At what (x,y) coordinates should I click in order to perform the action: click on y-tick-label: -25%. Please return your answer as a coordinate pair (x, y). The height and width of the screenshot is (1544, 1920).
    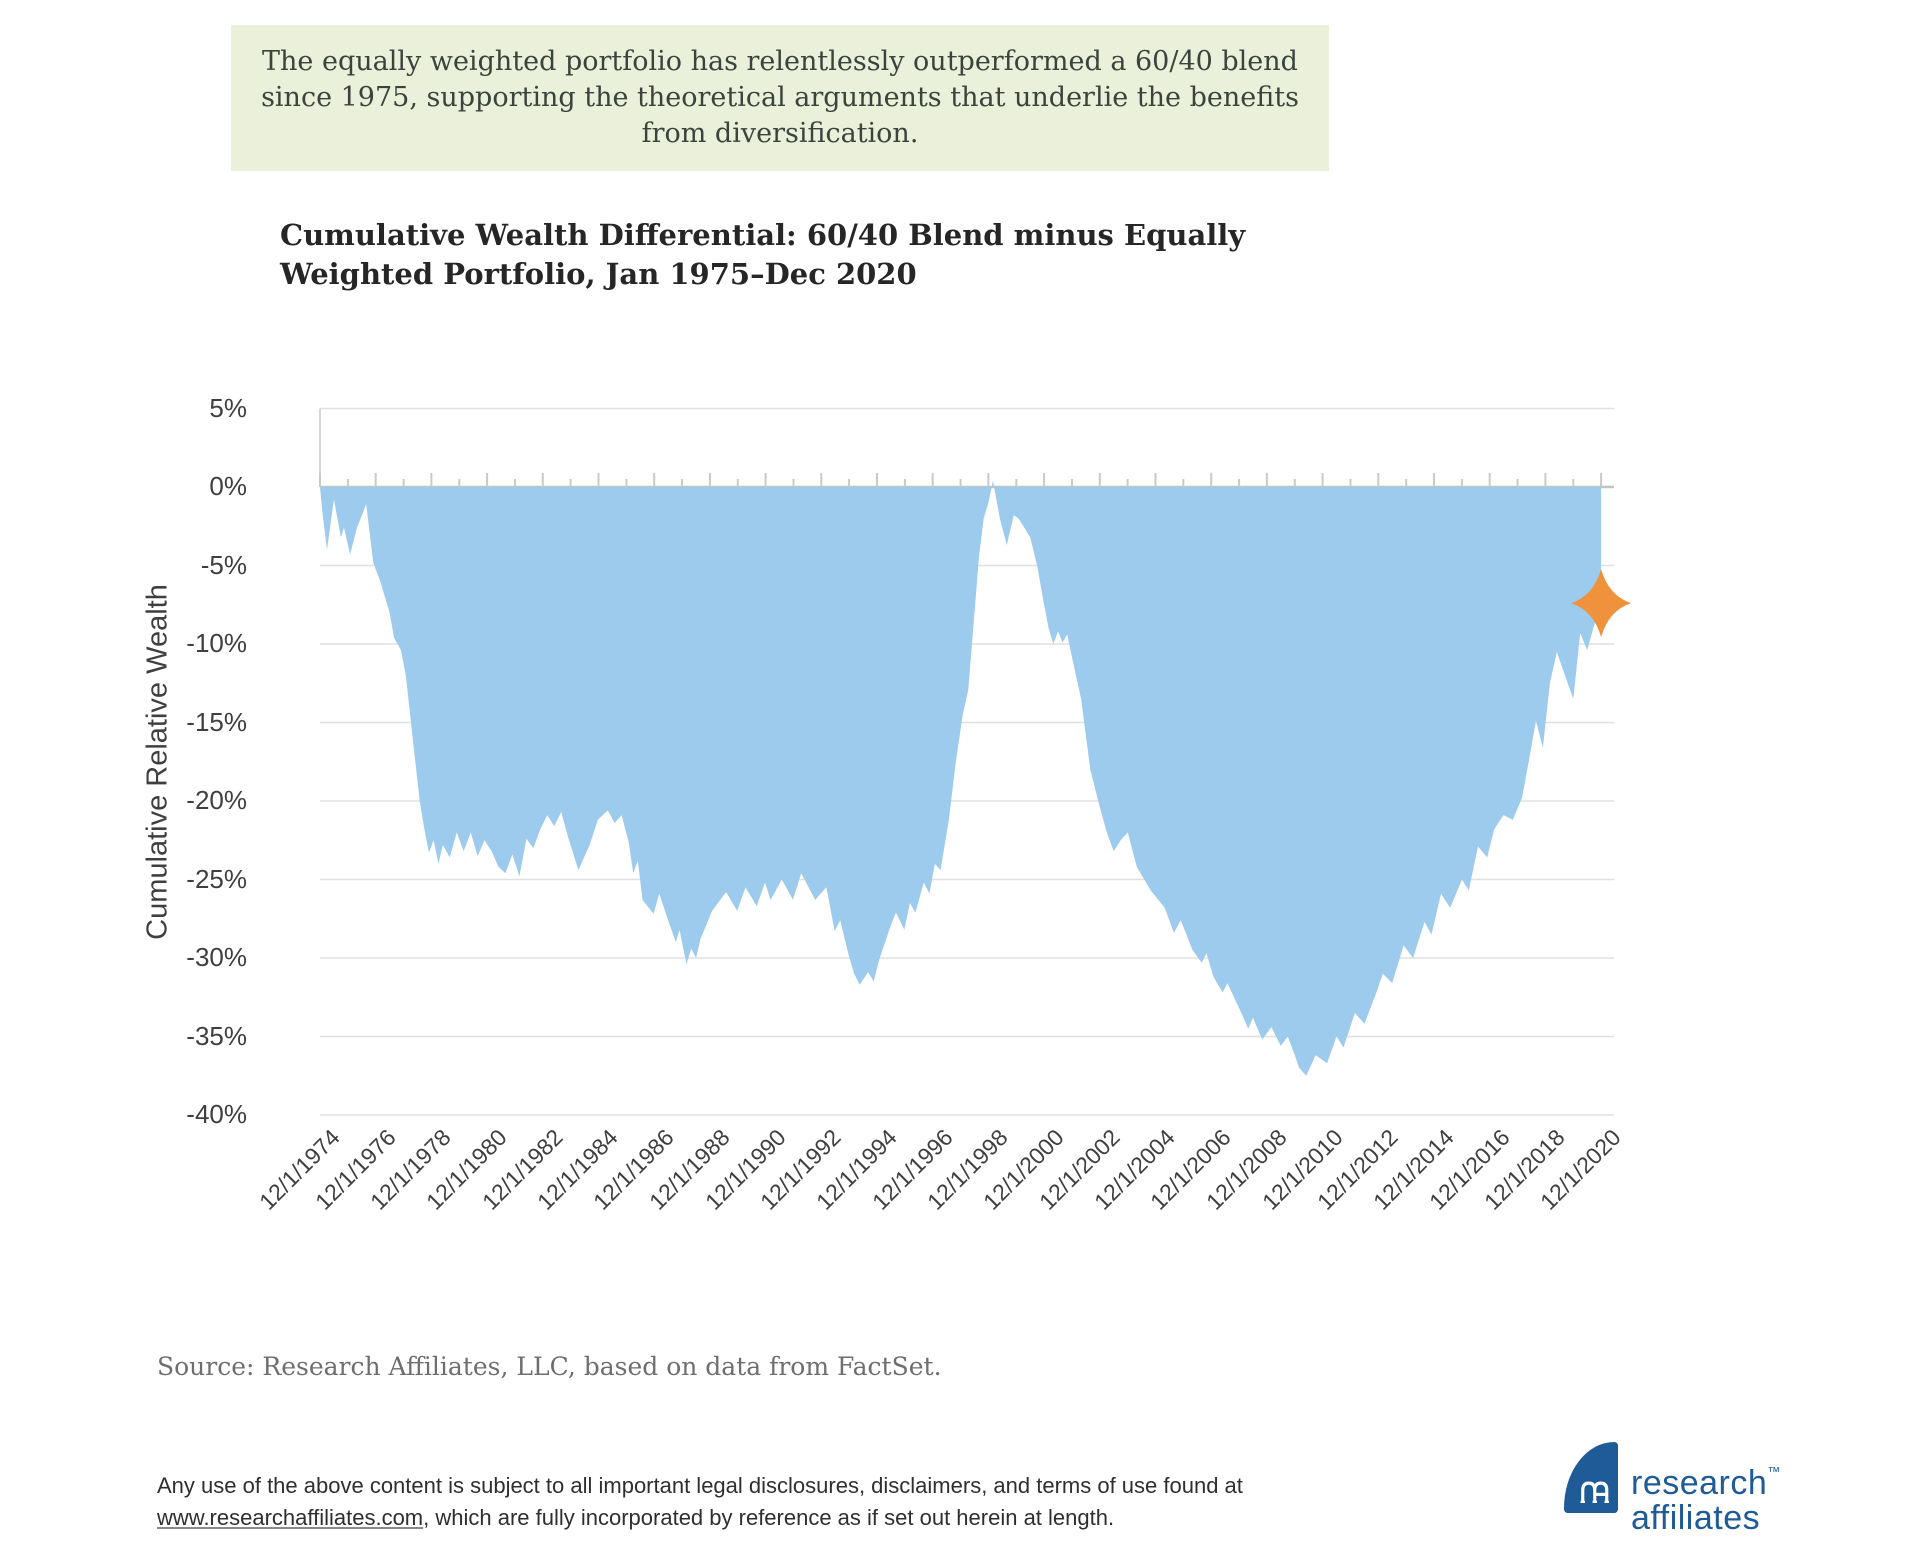
    Looking at the image, I should click on (216, 879).